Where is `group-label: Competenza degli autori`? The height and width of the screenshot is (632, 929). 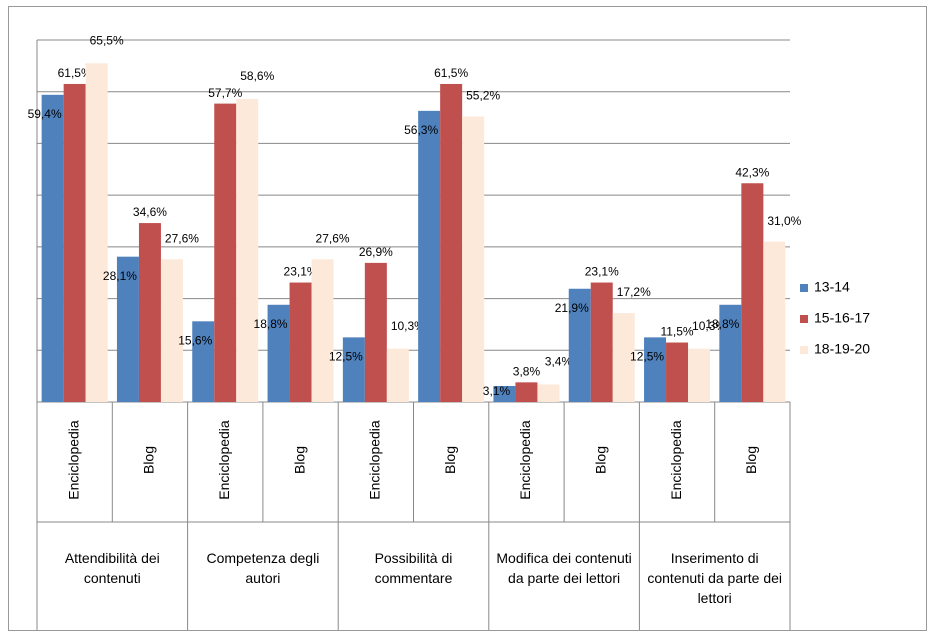
group-label: Competenza degli autori is located at coordinates (263, 568).